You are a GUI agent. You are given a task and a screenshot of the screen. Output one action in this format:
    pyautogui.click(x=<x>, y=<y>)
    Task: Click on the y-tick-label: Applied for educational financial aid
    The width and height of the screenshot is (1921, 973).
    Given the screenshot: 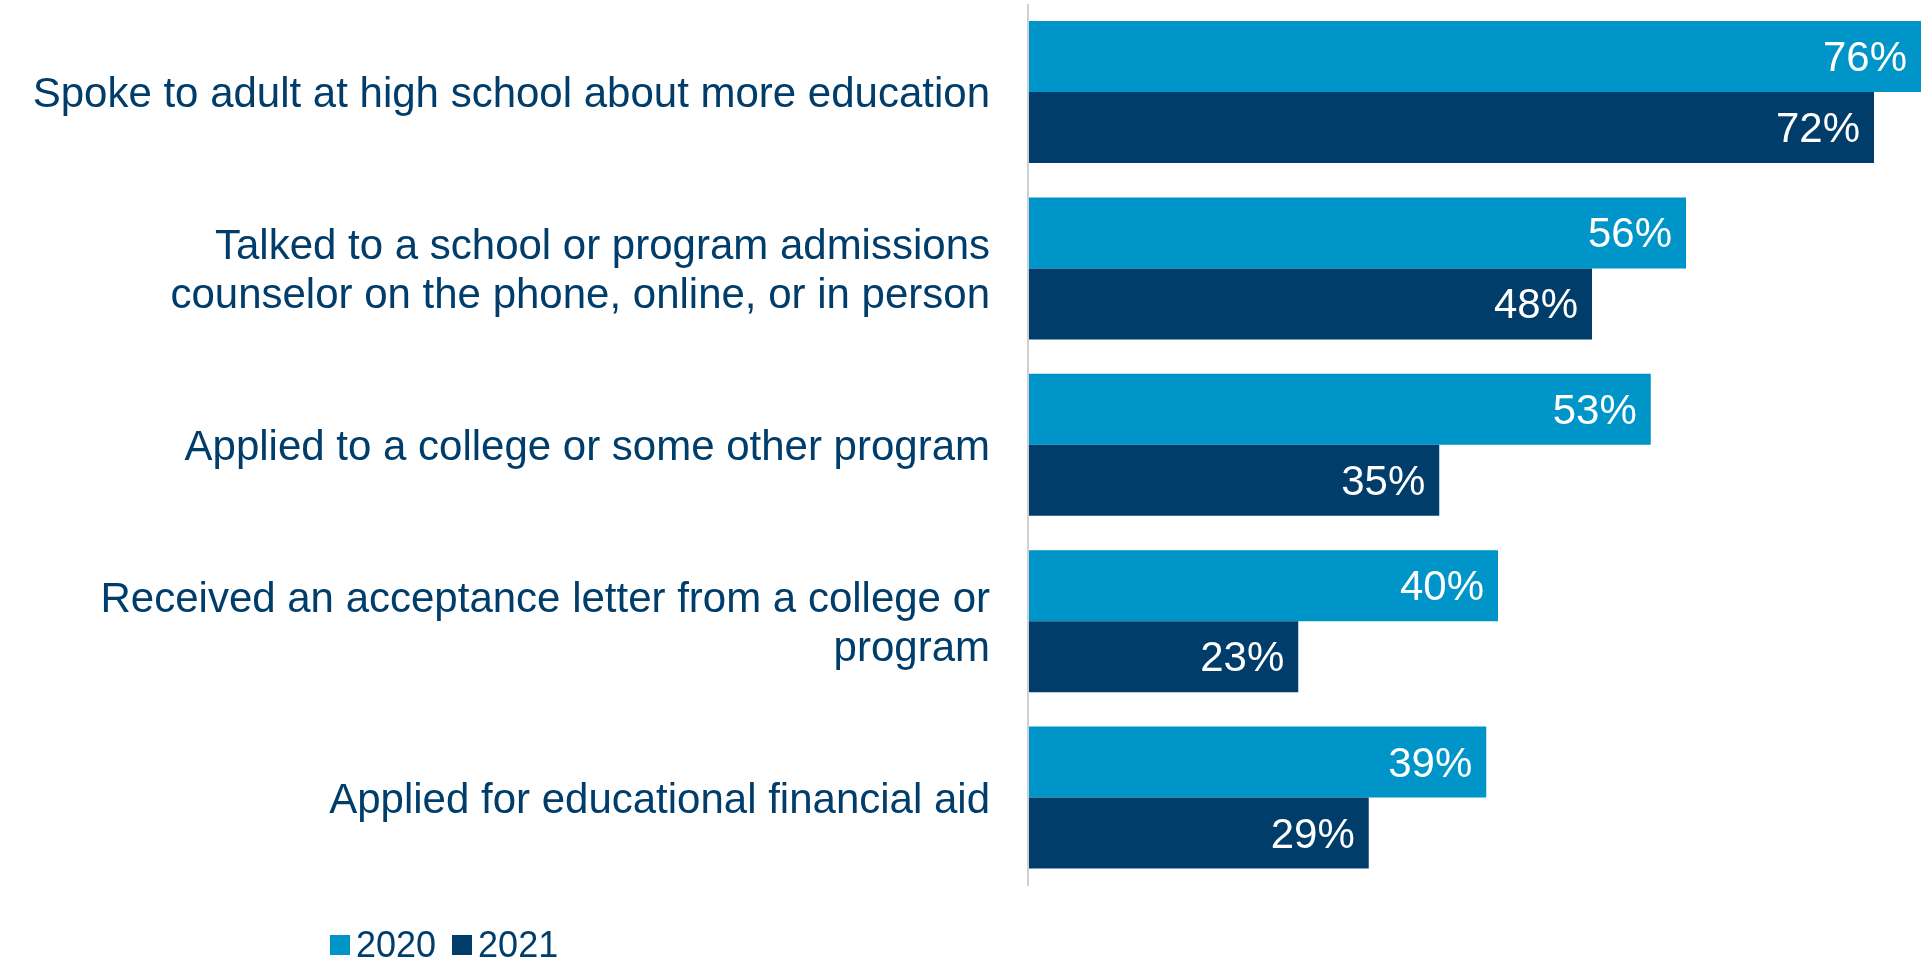 What is the action you would take?
    pyautogui.click(x=659, y=798)
    